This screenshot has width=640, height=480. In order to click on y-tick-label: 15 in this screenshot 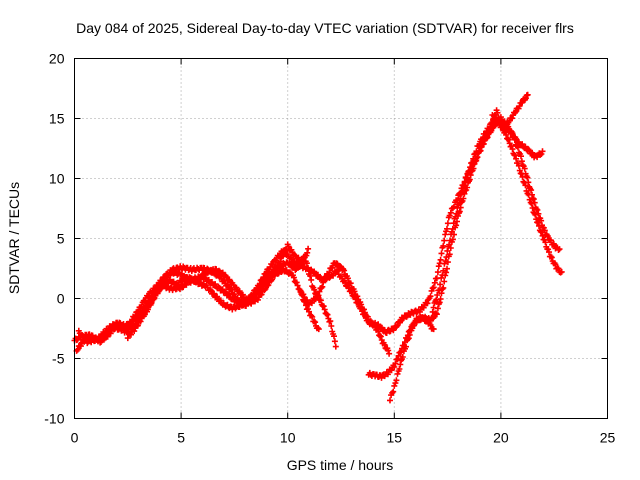, I will do `click(57, 119)`.